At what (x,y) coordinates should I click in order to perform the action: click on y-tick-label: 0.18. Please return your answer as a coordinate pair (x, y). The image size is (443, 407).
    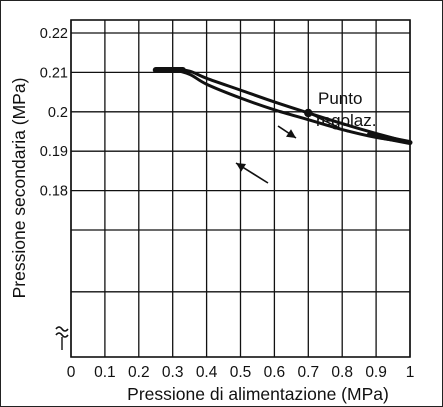
    Looking at the image, I should click on (54, 192).